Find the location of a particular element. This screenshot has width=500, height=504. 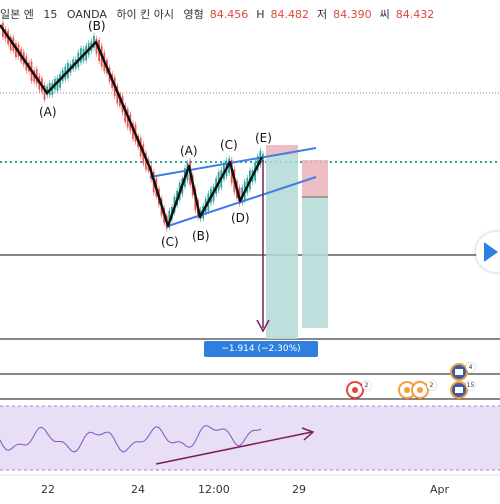

rsi-line is located at coordinates (131, 439).